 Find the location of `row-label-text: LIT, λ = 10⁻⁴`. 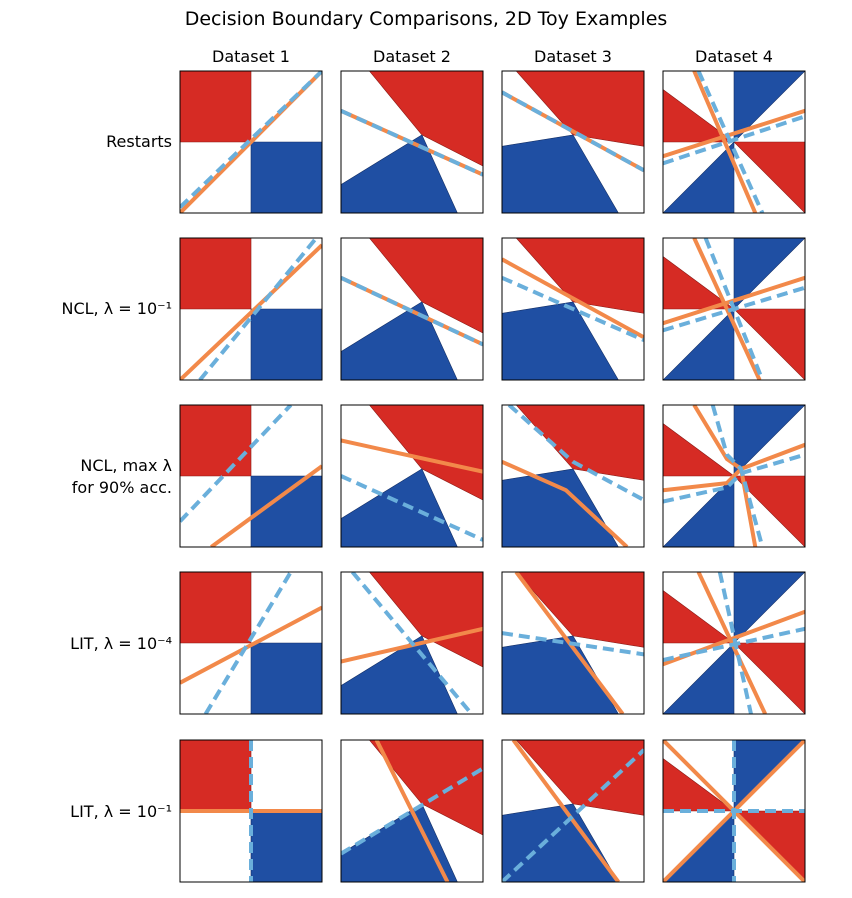

row-label-text: LIT, λ = 10⁻⁴ is located at coordinates (121, 643).